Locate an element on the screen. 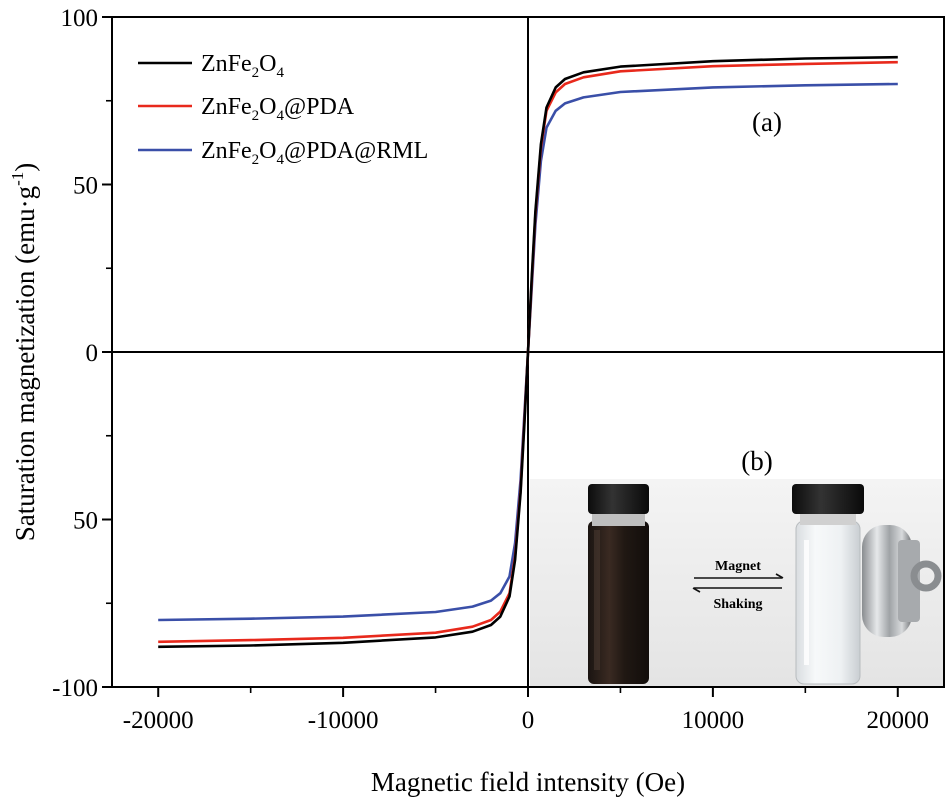 The height and width of the screenshot is (810, 950). magnet-label: Magnet is located at coordinates (738, 566).